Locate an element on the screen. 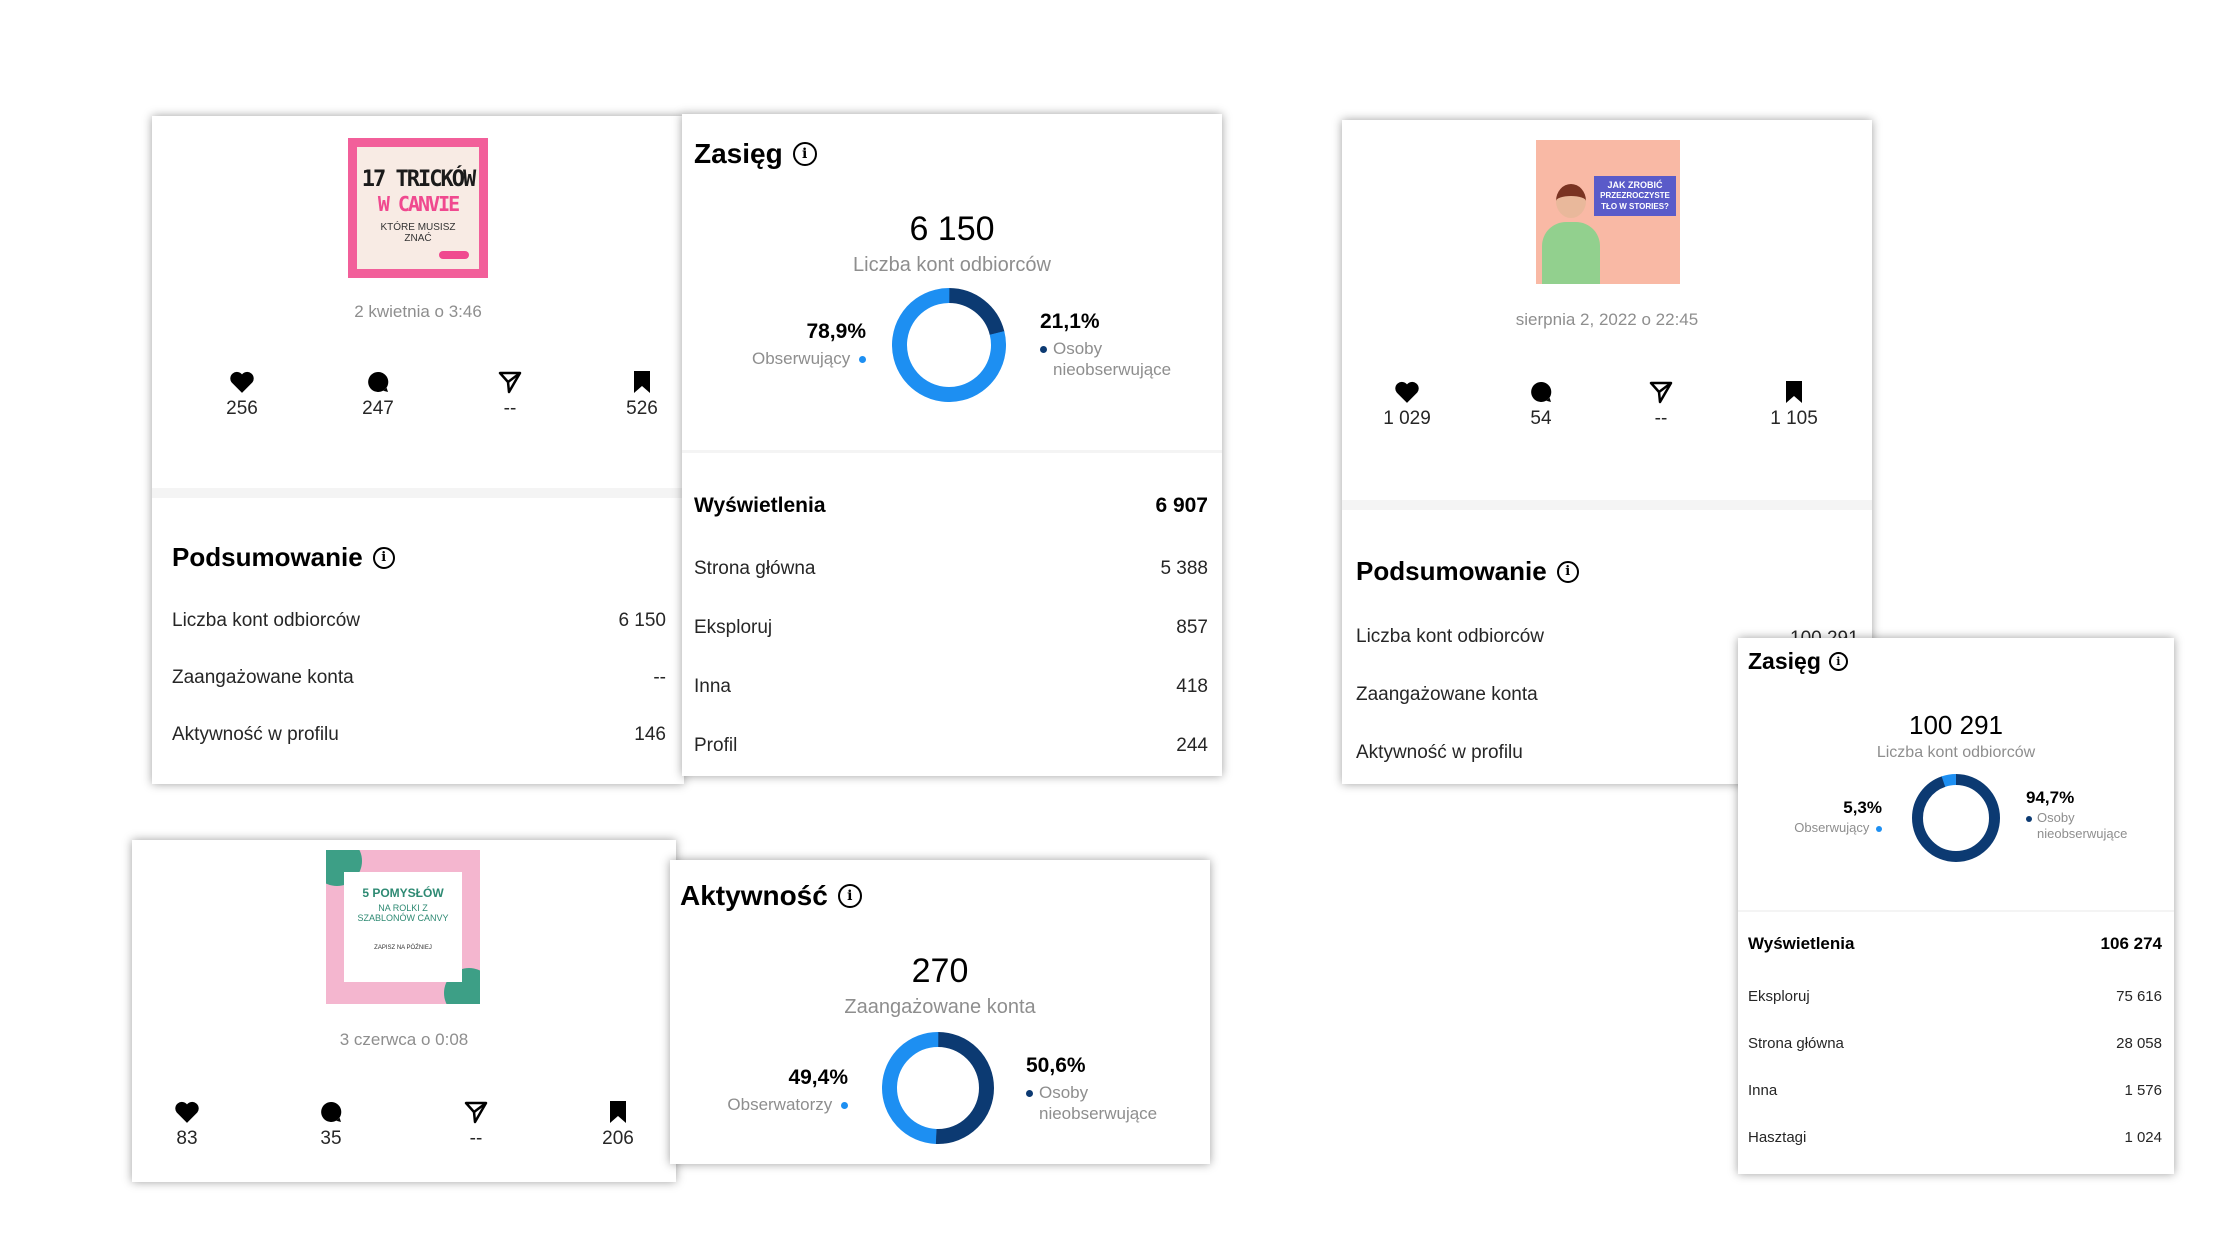  nonfollowers-pct: 94,7% is located at coordinates (2050, 797).